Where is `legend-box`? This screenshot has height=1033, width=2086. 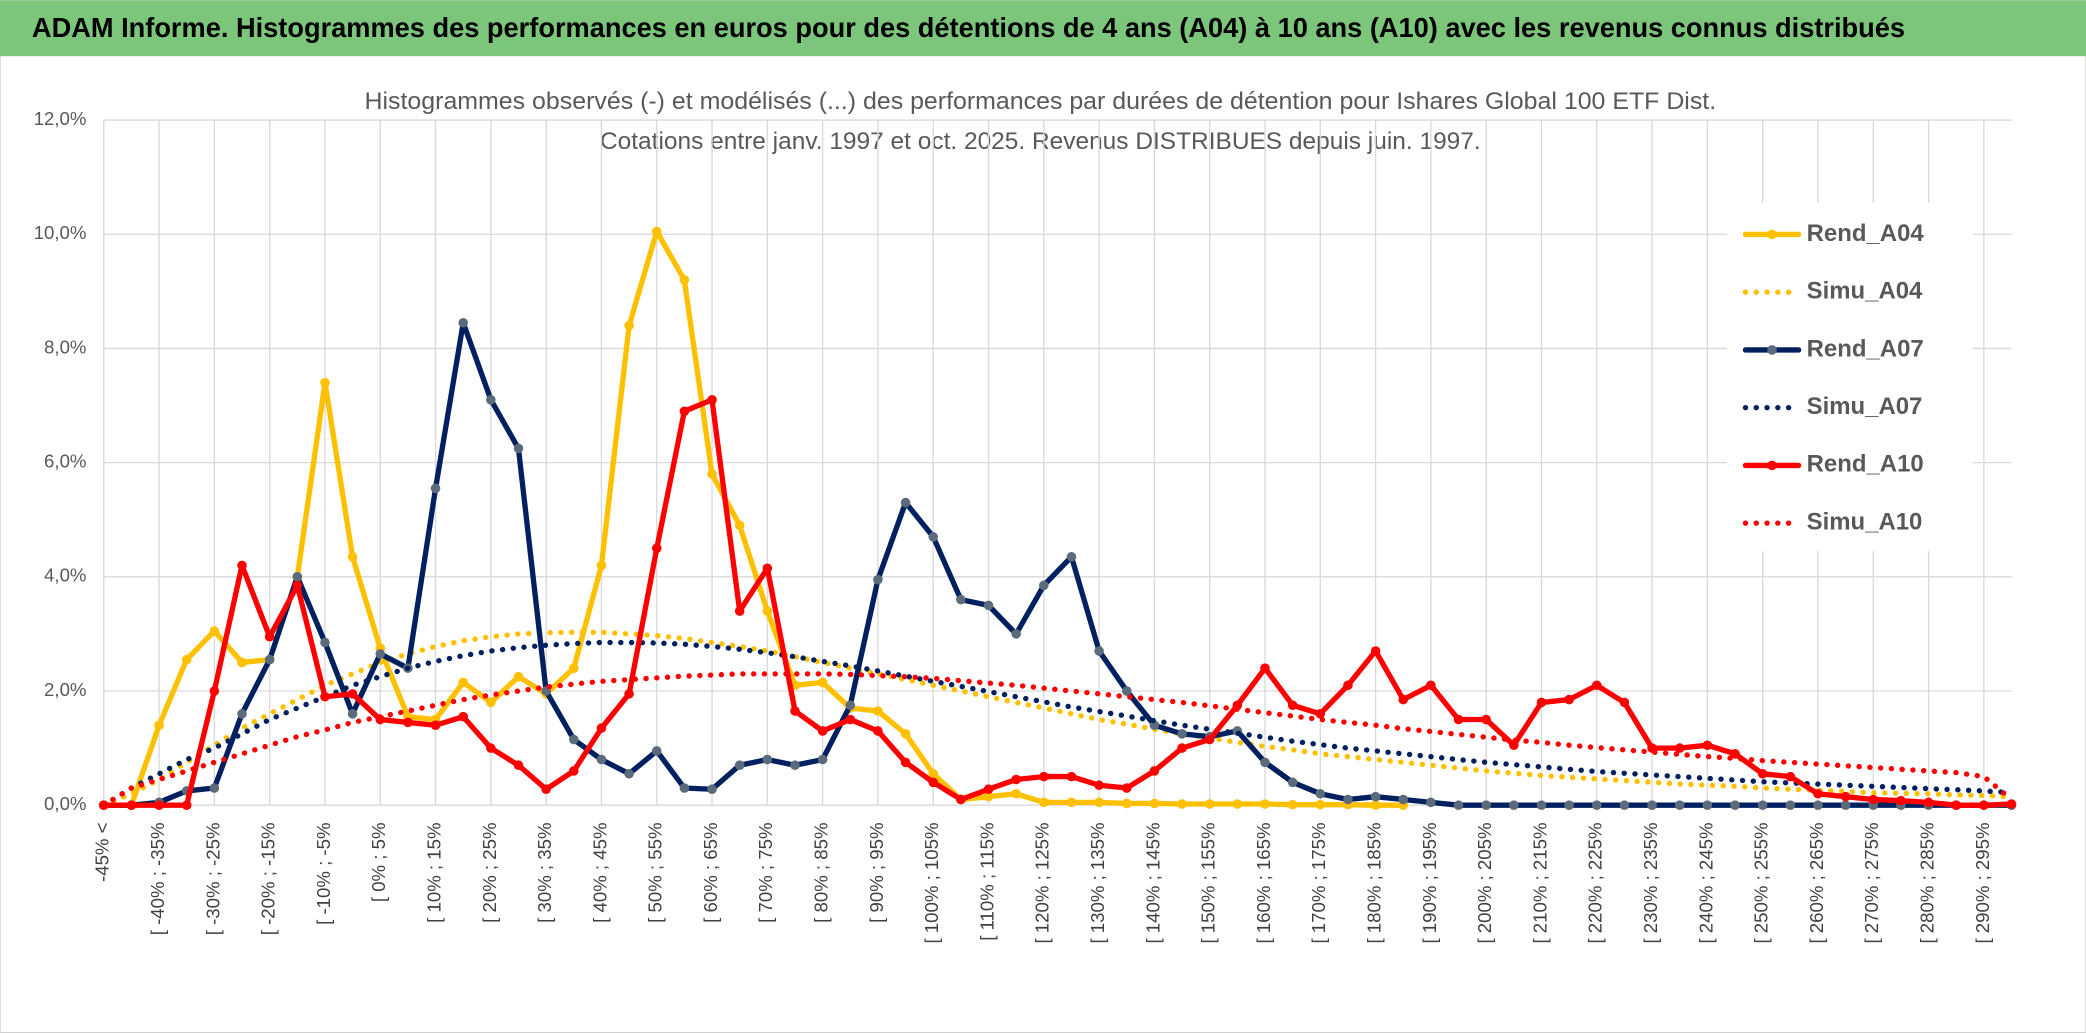
legend-box is located at coordinates (1849, 377).